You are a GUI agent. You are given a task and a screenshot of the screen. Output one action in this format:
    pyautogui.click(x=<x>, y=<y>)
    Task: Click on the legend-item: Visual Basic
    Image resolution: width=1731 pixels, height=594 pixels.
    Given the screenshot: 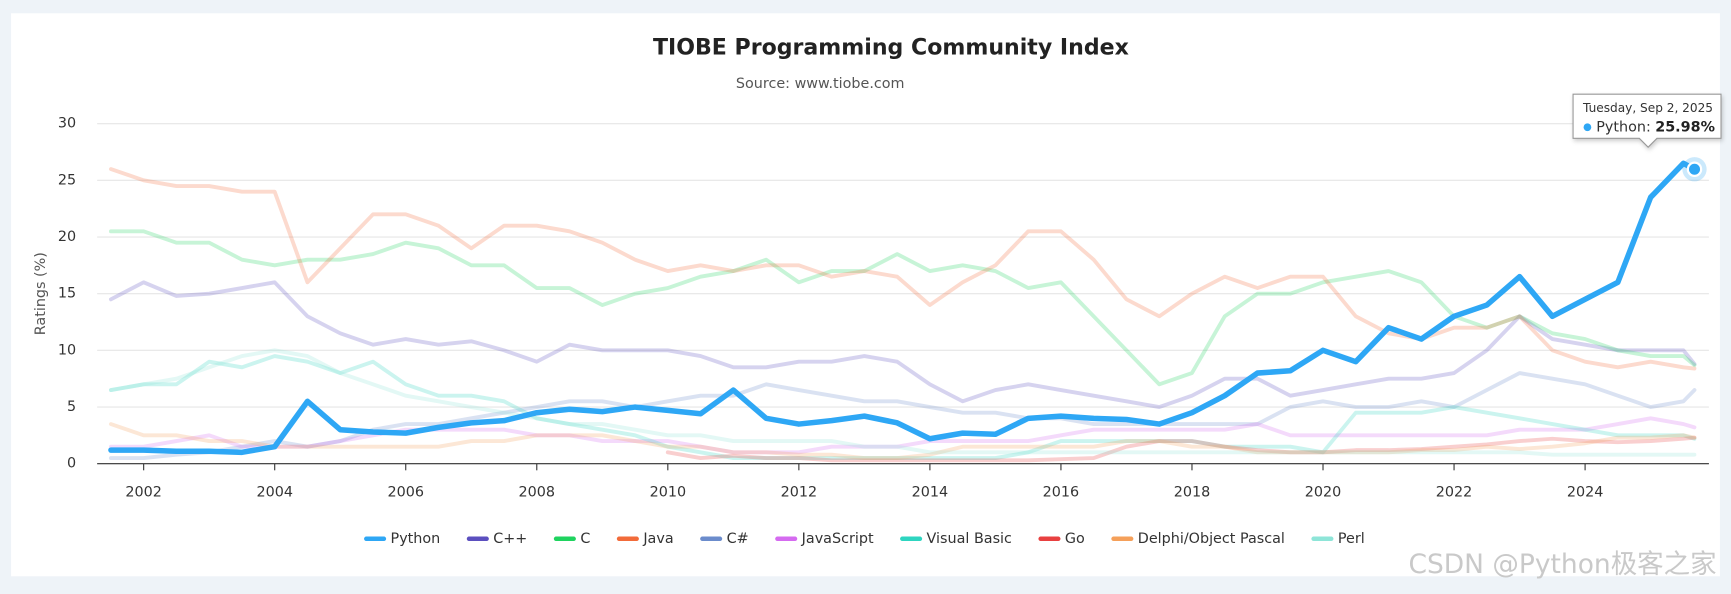 What is the action you would take?
    pyautogui.click(x=956, y=539)
    